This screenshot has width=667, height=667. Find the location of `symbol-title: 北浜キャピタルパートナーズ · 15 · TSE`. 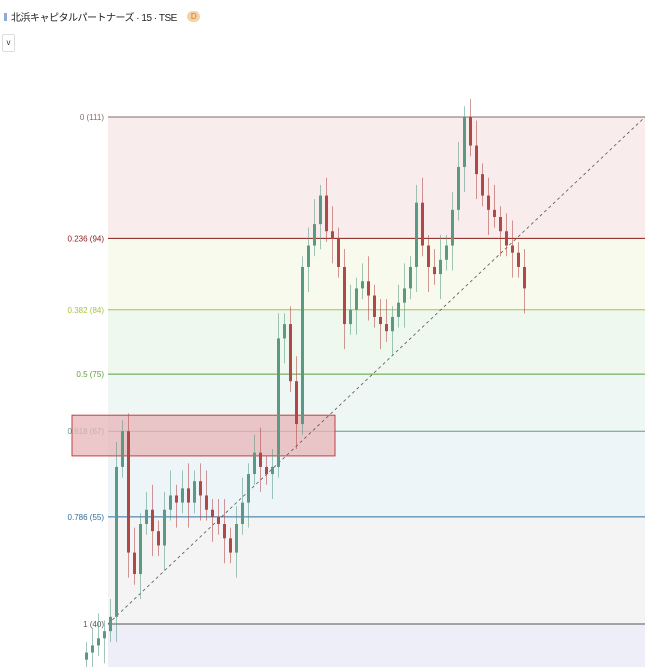

symbol-title: 北浜キャピタルパートナーズ · 15 · TSE is located at coordinates (94, 18).